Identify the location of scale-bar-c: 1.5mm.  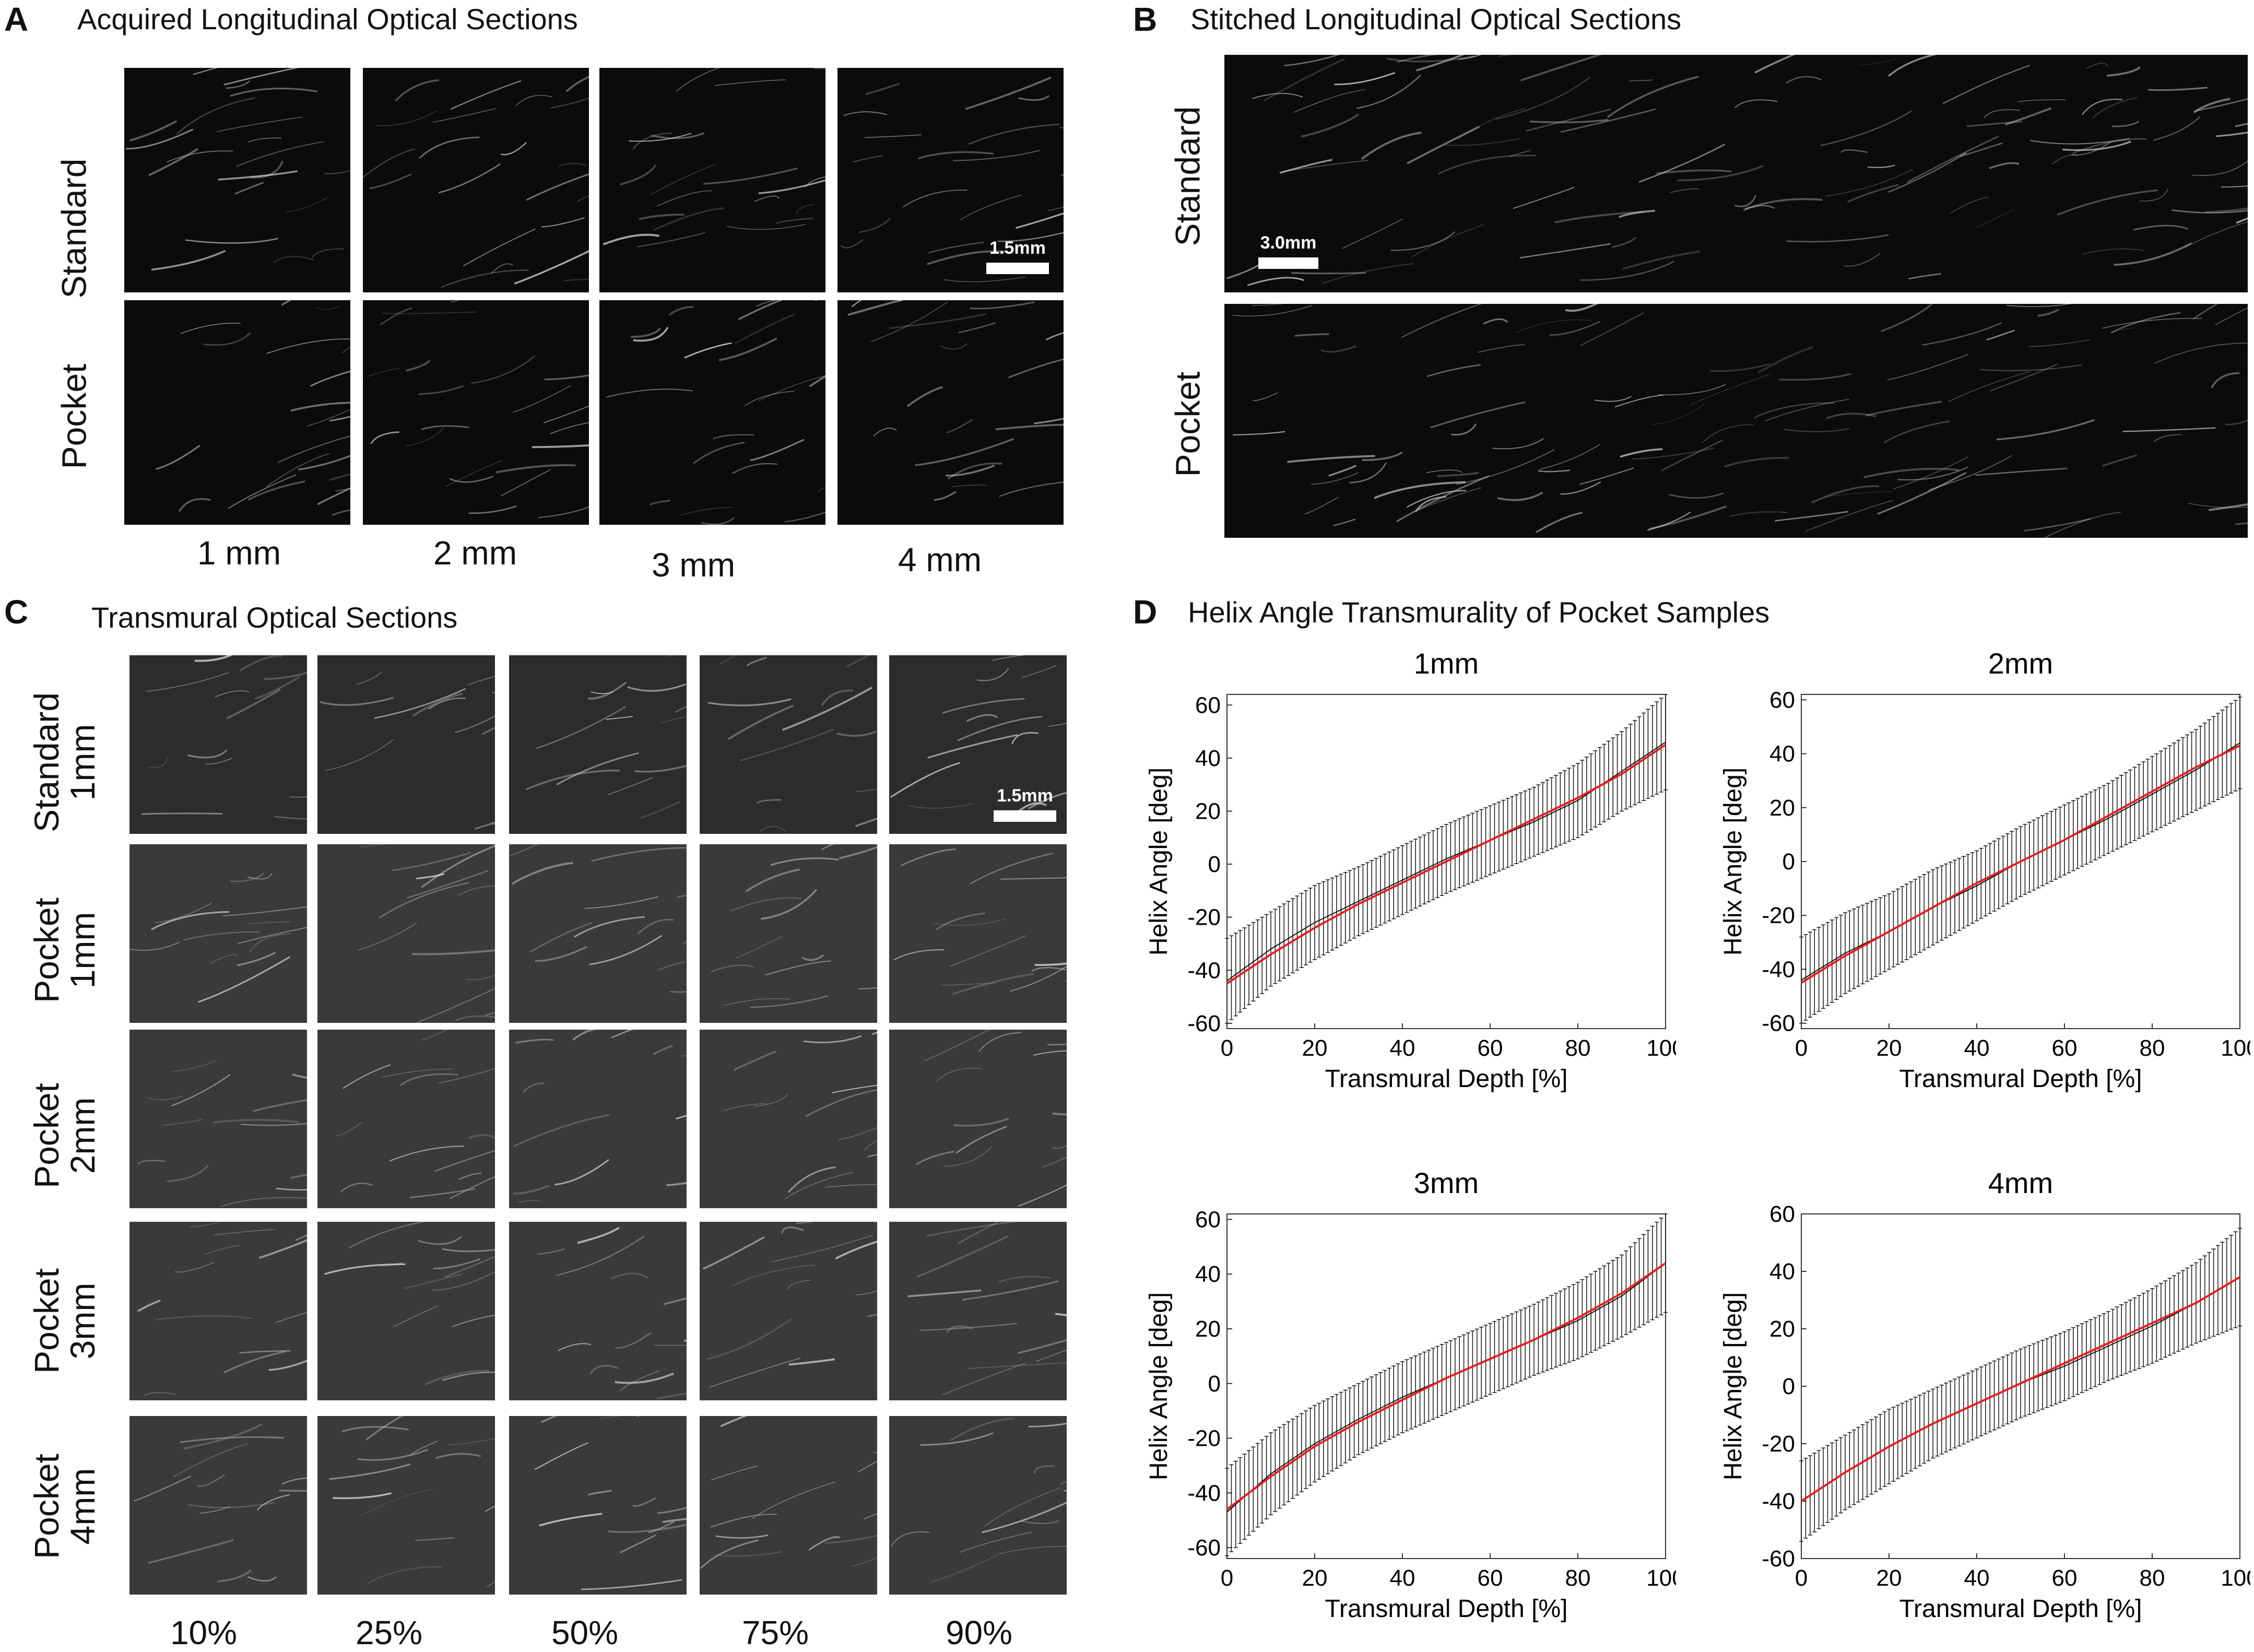
(1025, 804).